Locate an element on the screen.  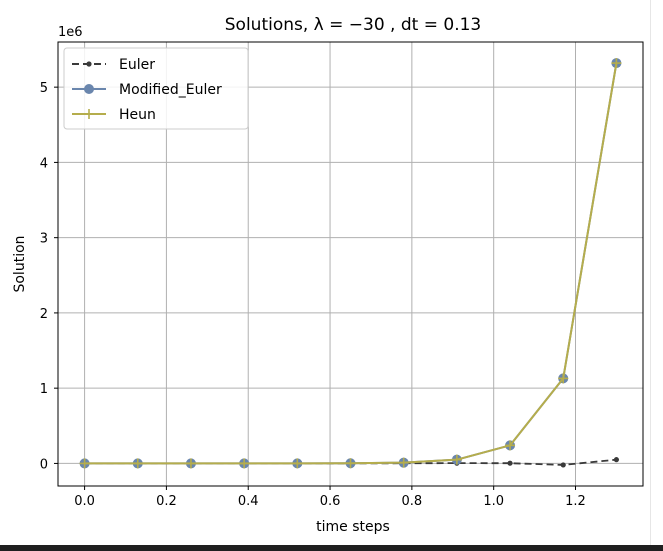
x-axis-ticks: 0.0 0.2 0.4 0.6 0.8 1.0 1.2 is located at coordinates (330, 497).